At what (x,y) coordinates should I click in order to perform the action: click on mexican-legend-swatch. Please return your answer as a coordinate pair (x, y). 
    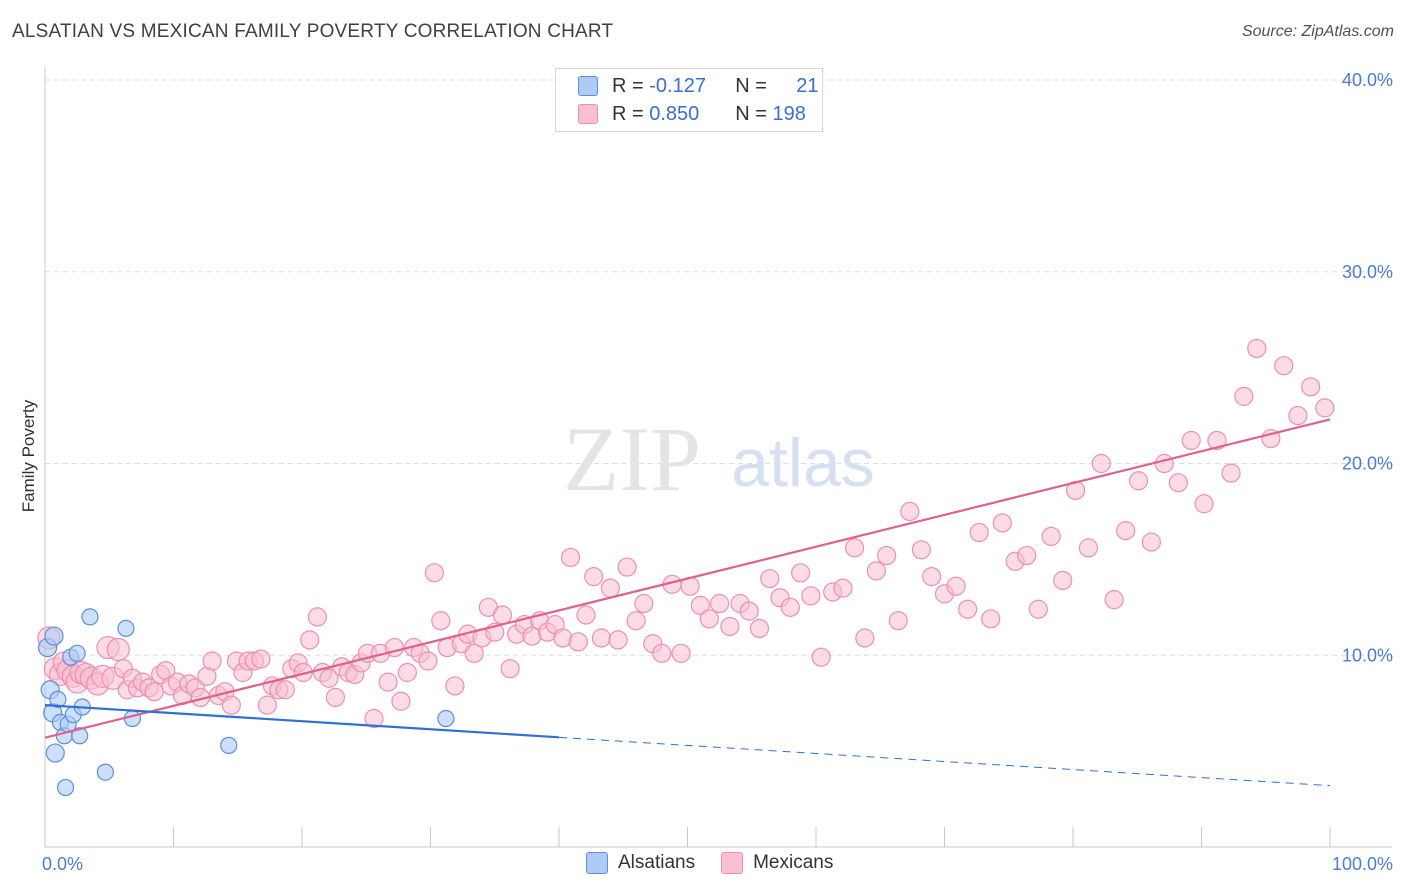
    Looking at the image, I should click on (732, 863).